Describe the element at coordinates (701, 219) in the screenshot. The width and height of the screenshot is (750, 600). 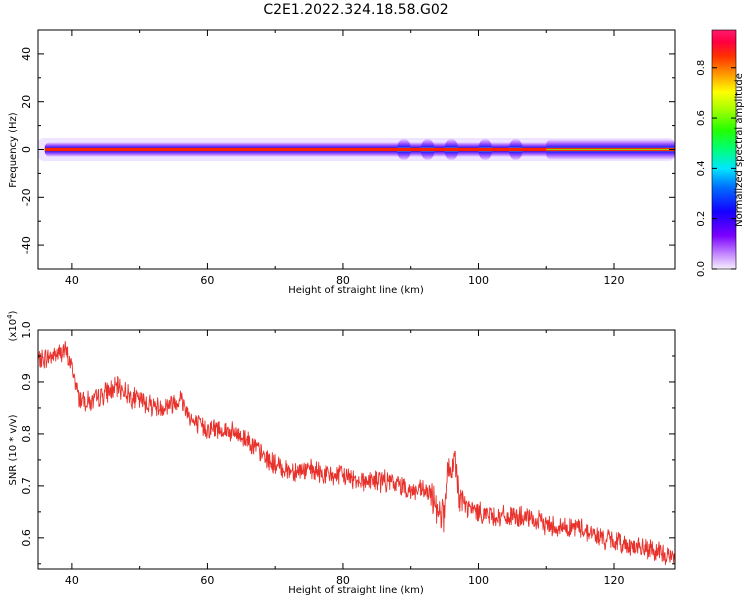
I see `colorbar-tick-label: 0.2` at that location.